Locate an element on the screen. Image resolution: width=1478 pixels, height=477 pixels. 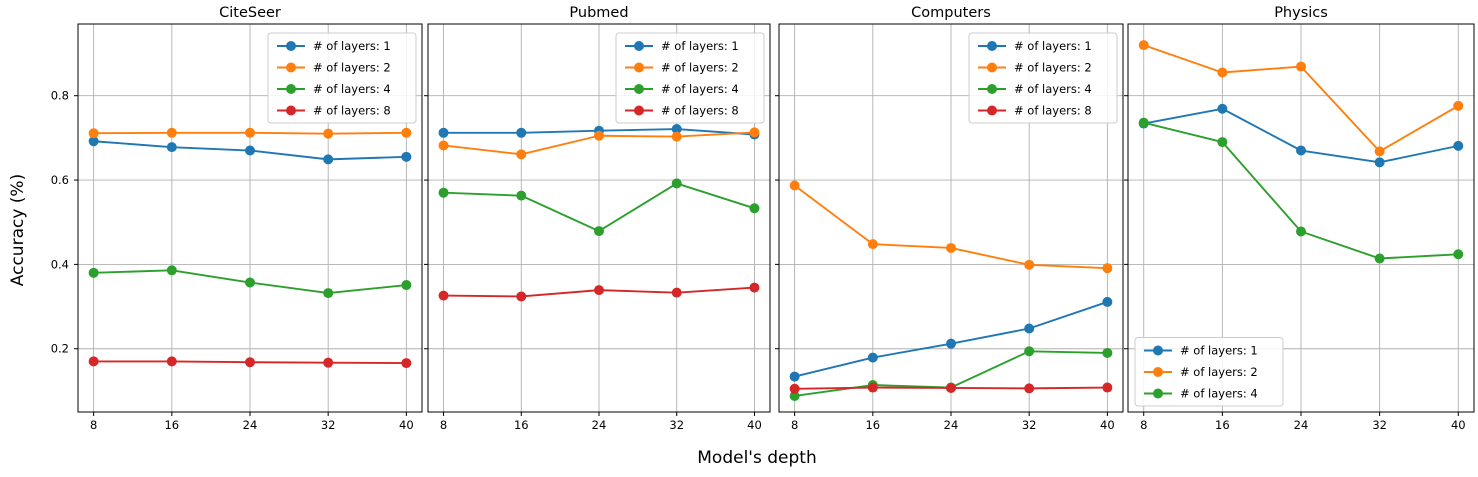
x-tick-label: 32 is located at coordinates (1379, 425).